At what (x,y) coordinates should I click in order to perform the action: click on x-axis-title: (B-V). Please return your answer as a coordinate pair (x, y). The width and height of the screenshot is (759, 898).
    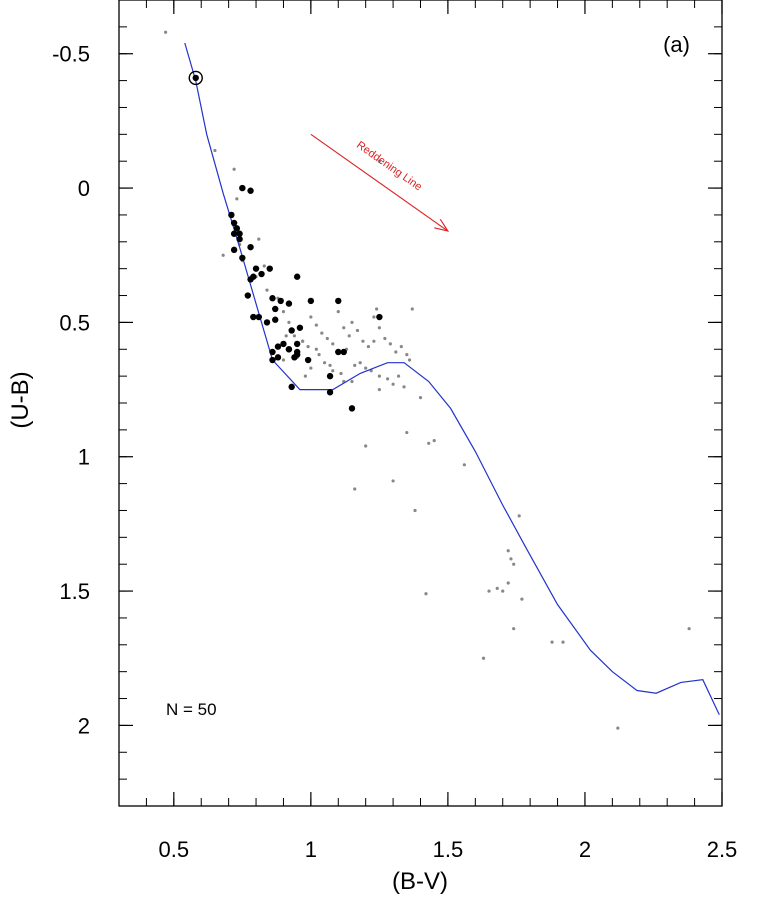
    Looking at the image, I should click on (420, 881).